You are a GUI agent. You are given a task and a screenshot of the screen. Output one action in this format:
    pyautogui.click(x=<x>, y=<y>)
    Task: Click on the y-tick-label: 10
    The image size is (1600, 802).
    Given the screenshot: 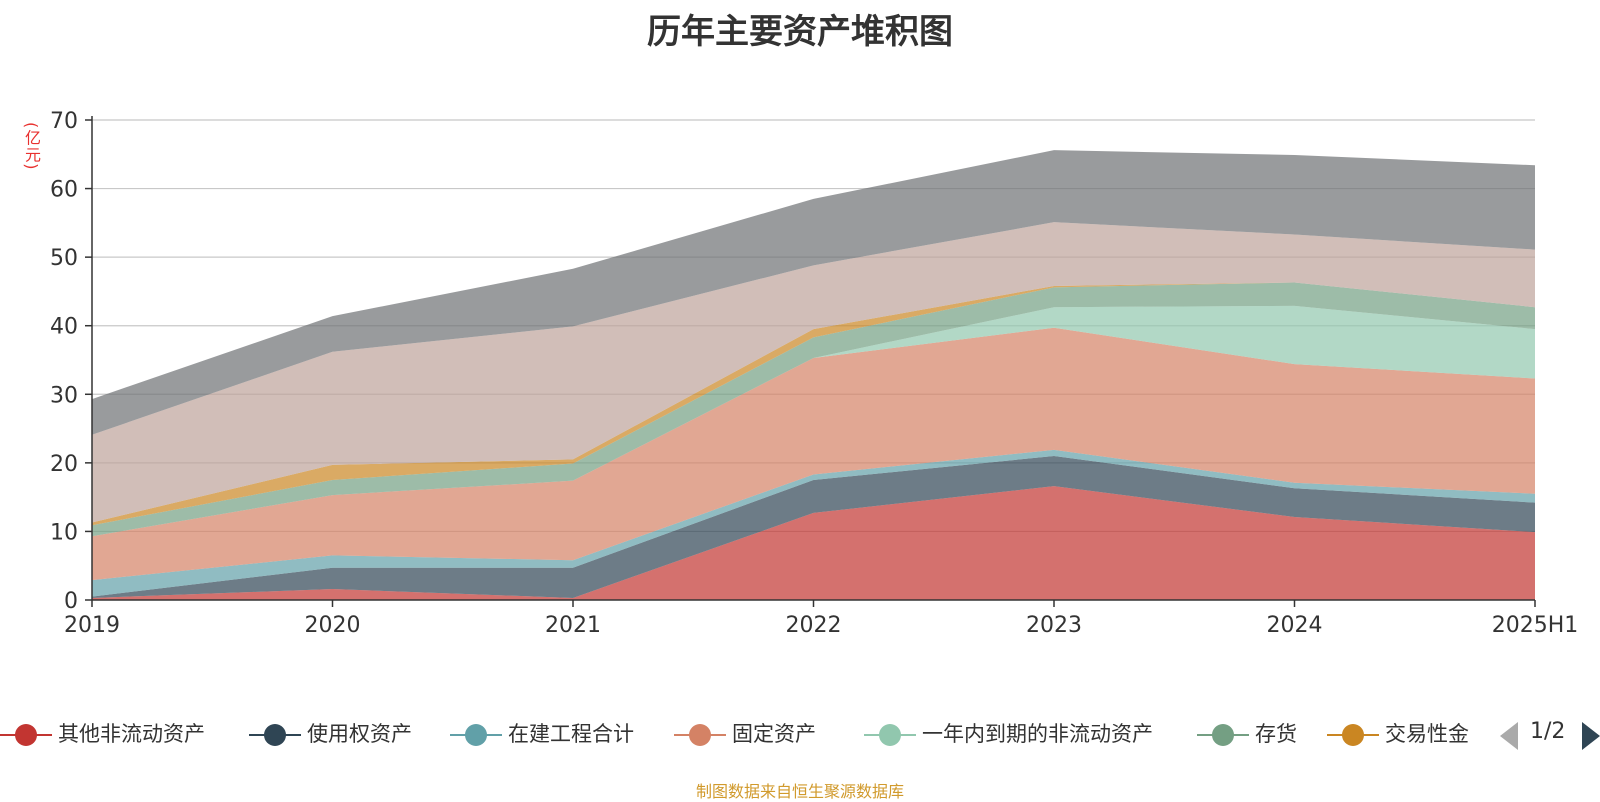 What is the action you would take?
    pyautogui.click(x=64, y=532)
    